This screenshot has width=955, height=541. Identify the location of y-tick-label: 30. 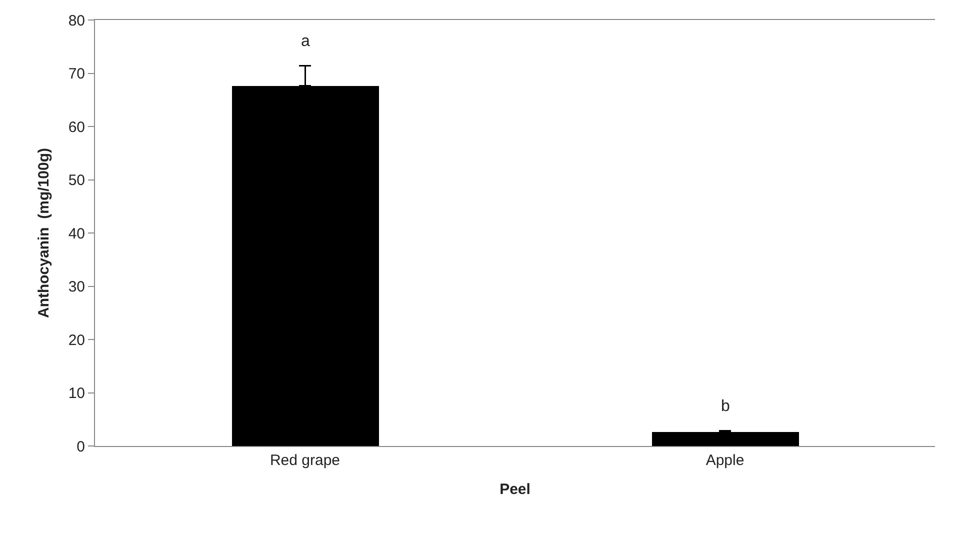
(76, 287).